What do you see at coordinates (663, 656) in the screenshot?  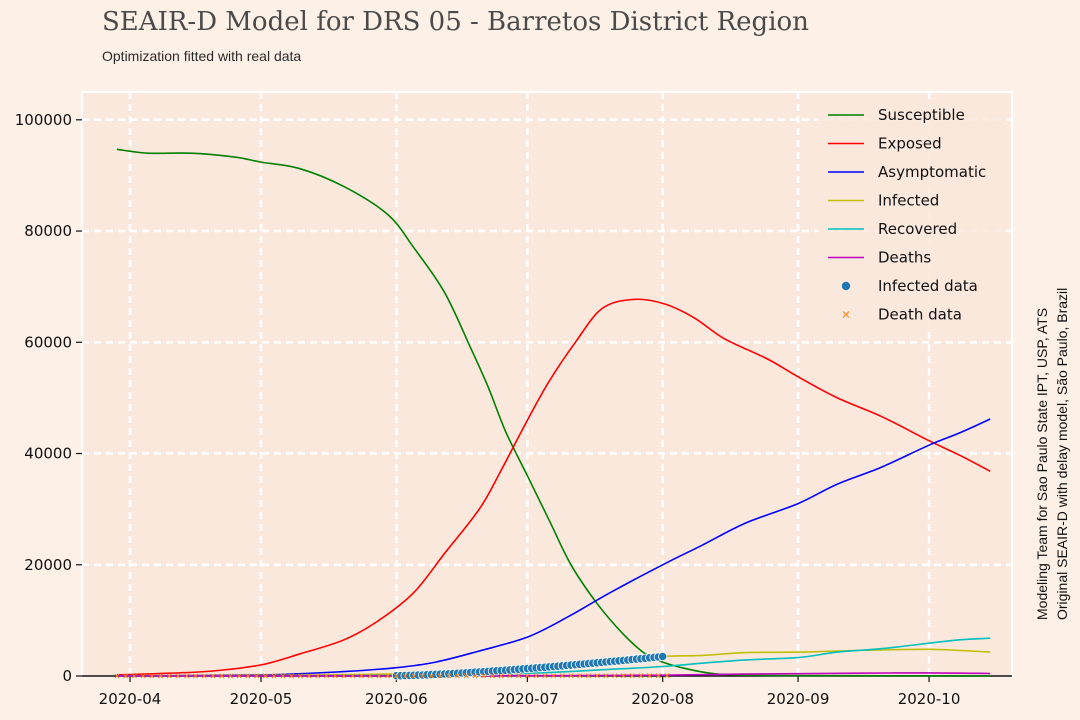 I see `point-infected-data` at bounding box center [663, 656].